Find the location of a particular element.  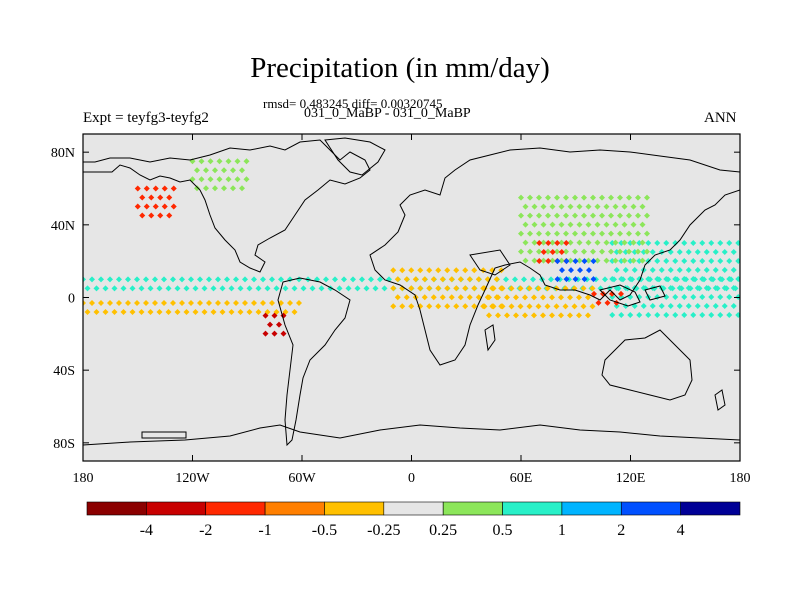

experiment-label: Expt = teyfg3-teyfg2 is located at coordinates (146, 118).